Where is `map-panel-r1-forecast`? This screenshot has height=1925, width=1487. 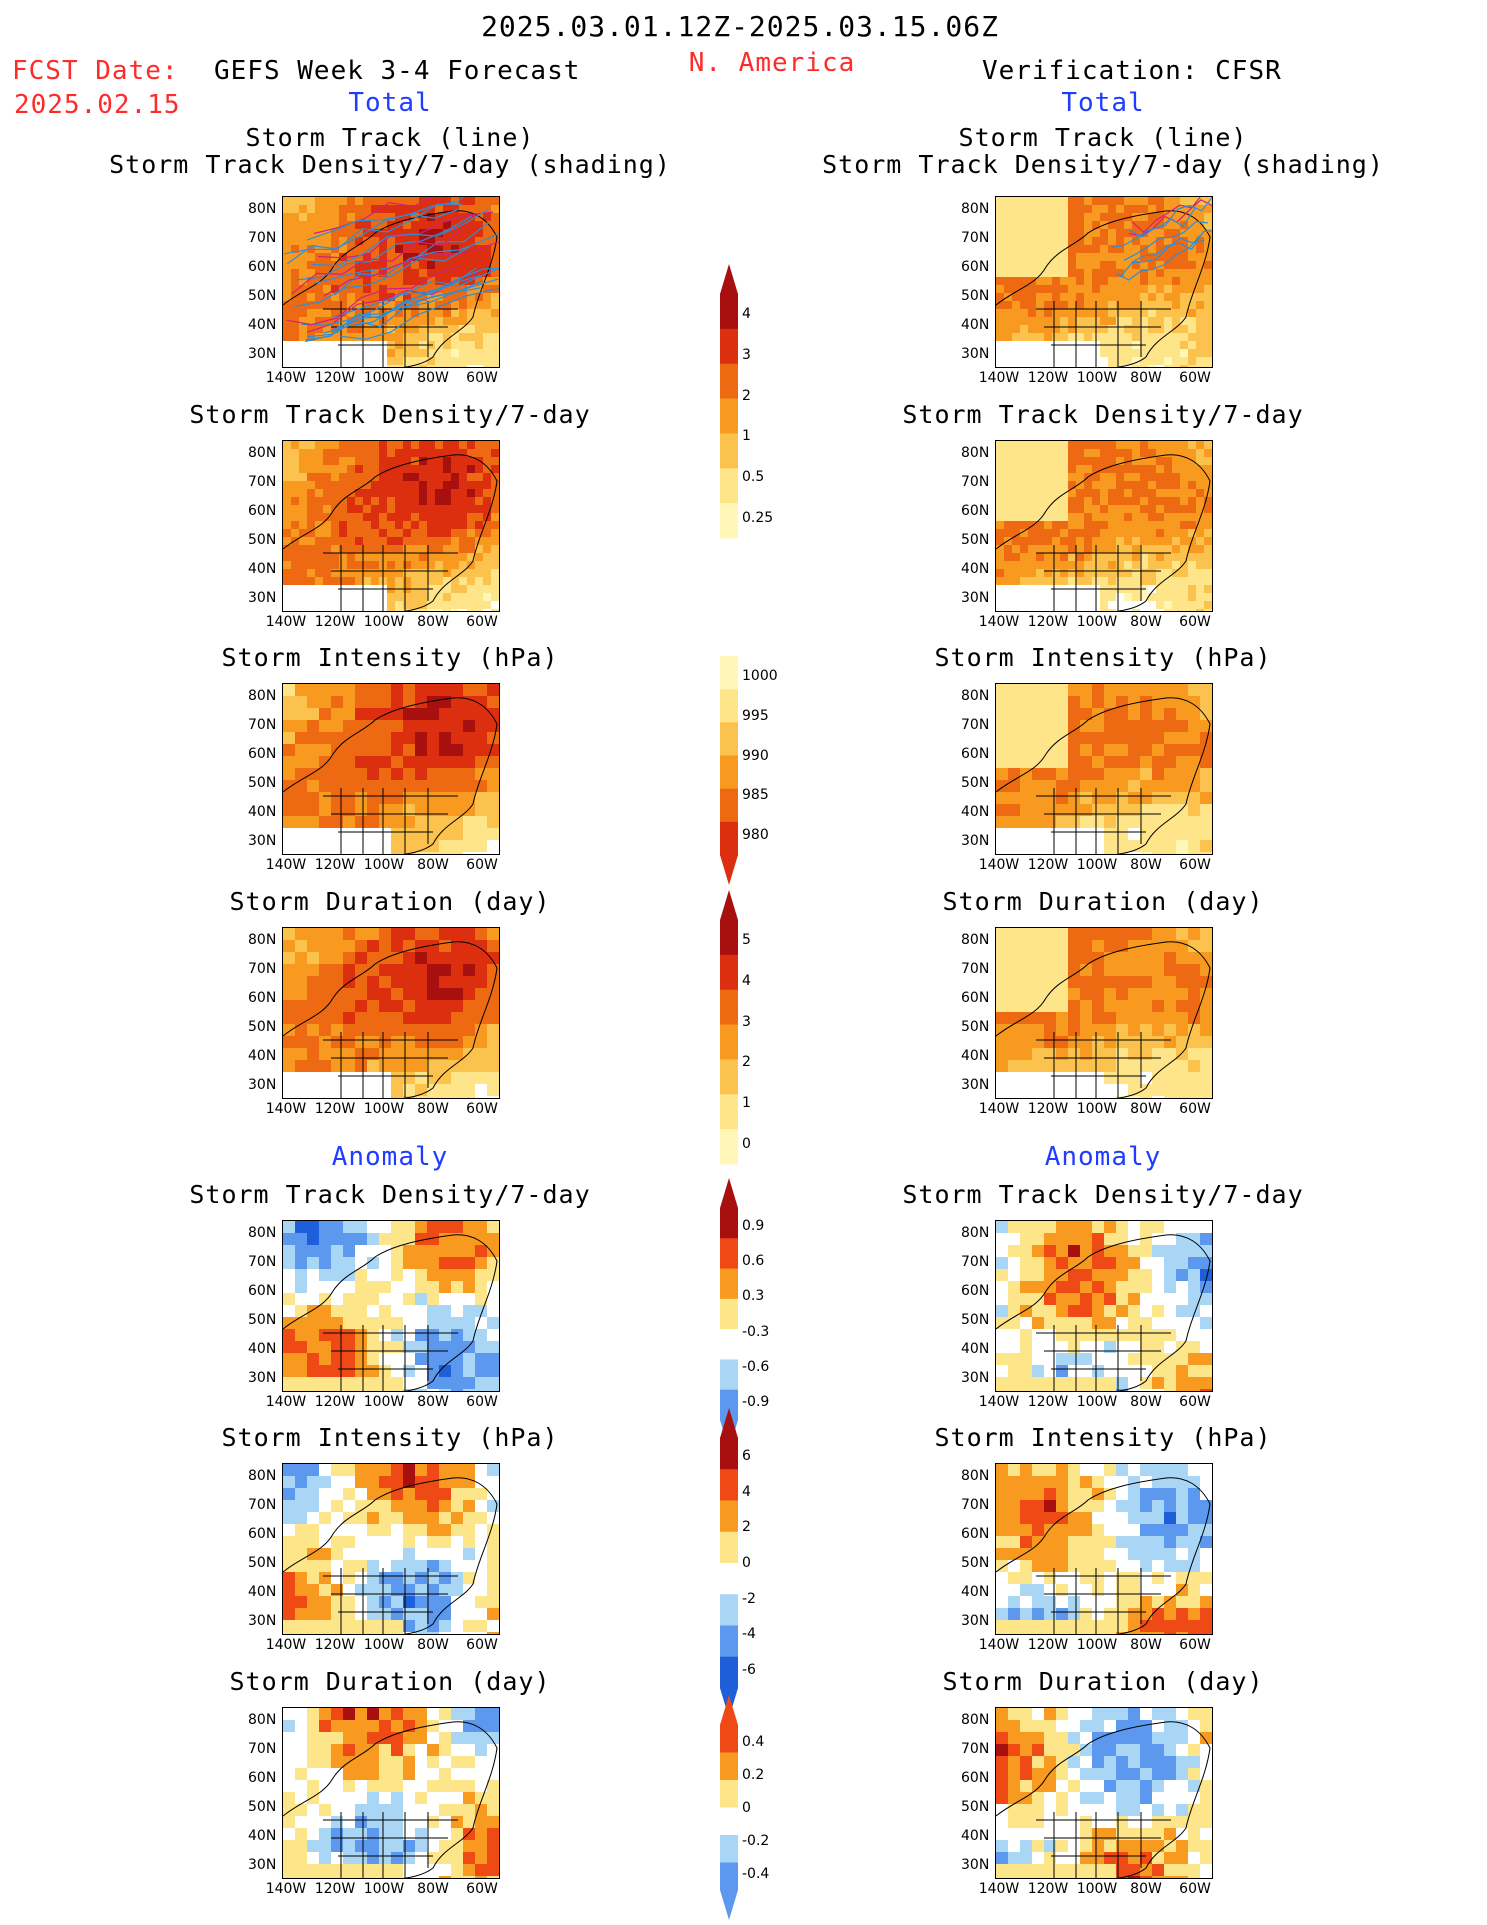 map-panel-r1-forecast is located at coordinates (391, 282).